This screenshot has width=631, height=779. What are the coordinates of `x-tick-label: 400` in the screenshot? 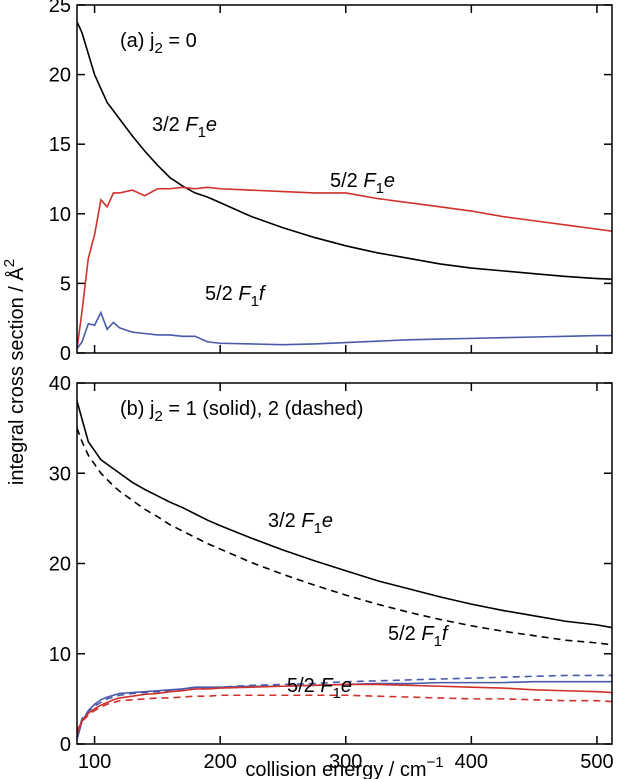 It's located at (471, 762).